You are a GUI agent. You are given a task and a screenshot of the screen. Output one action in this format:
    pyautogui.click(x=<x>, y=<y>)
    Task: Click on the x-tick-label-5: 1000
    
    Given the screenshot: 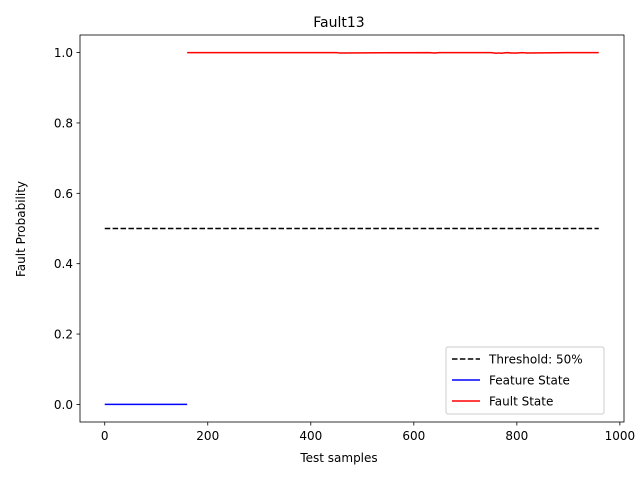 What is the action you would take?
    pyautogui.click(x=620, y=436)
    